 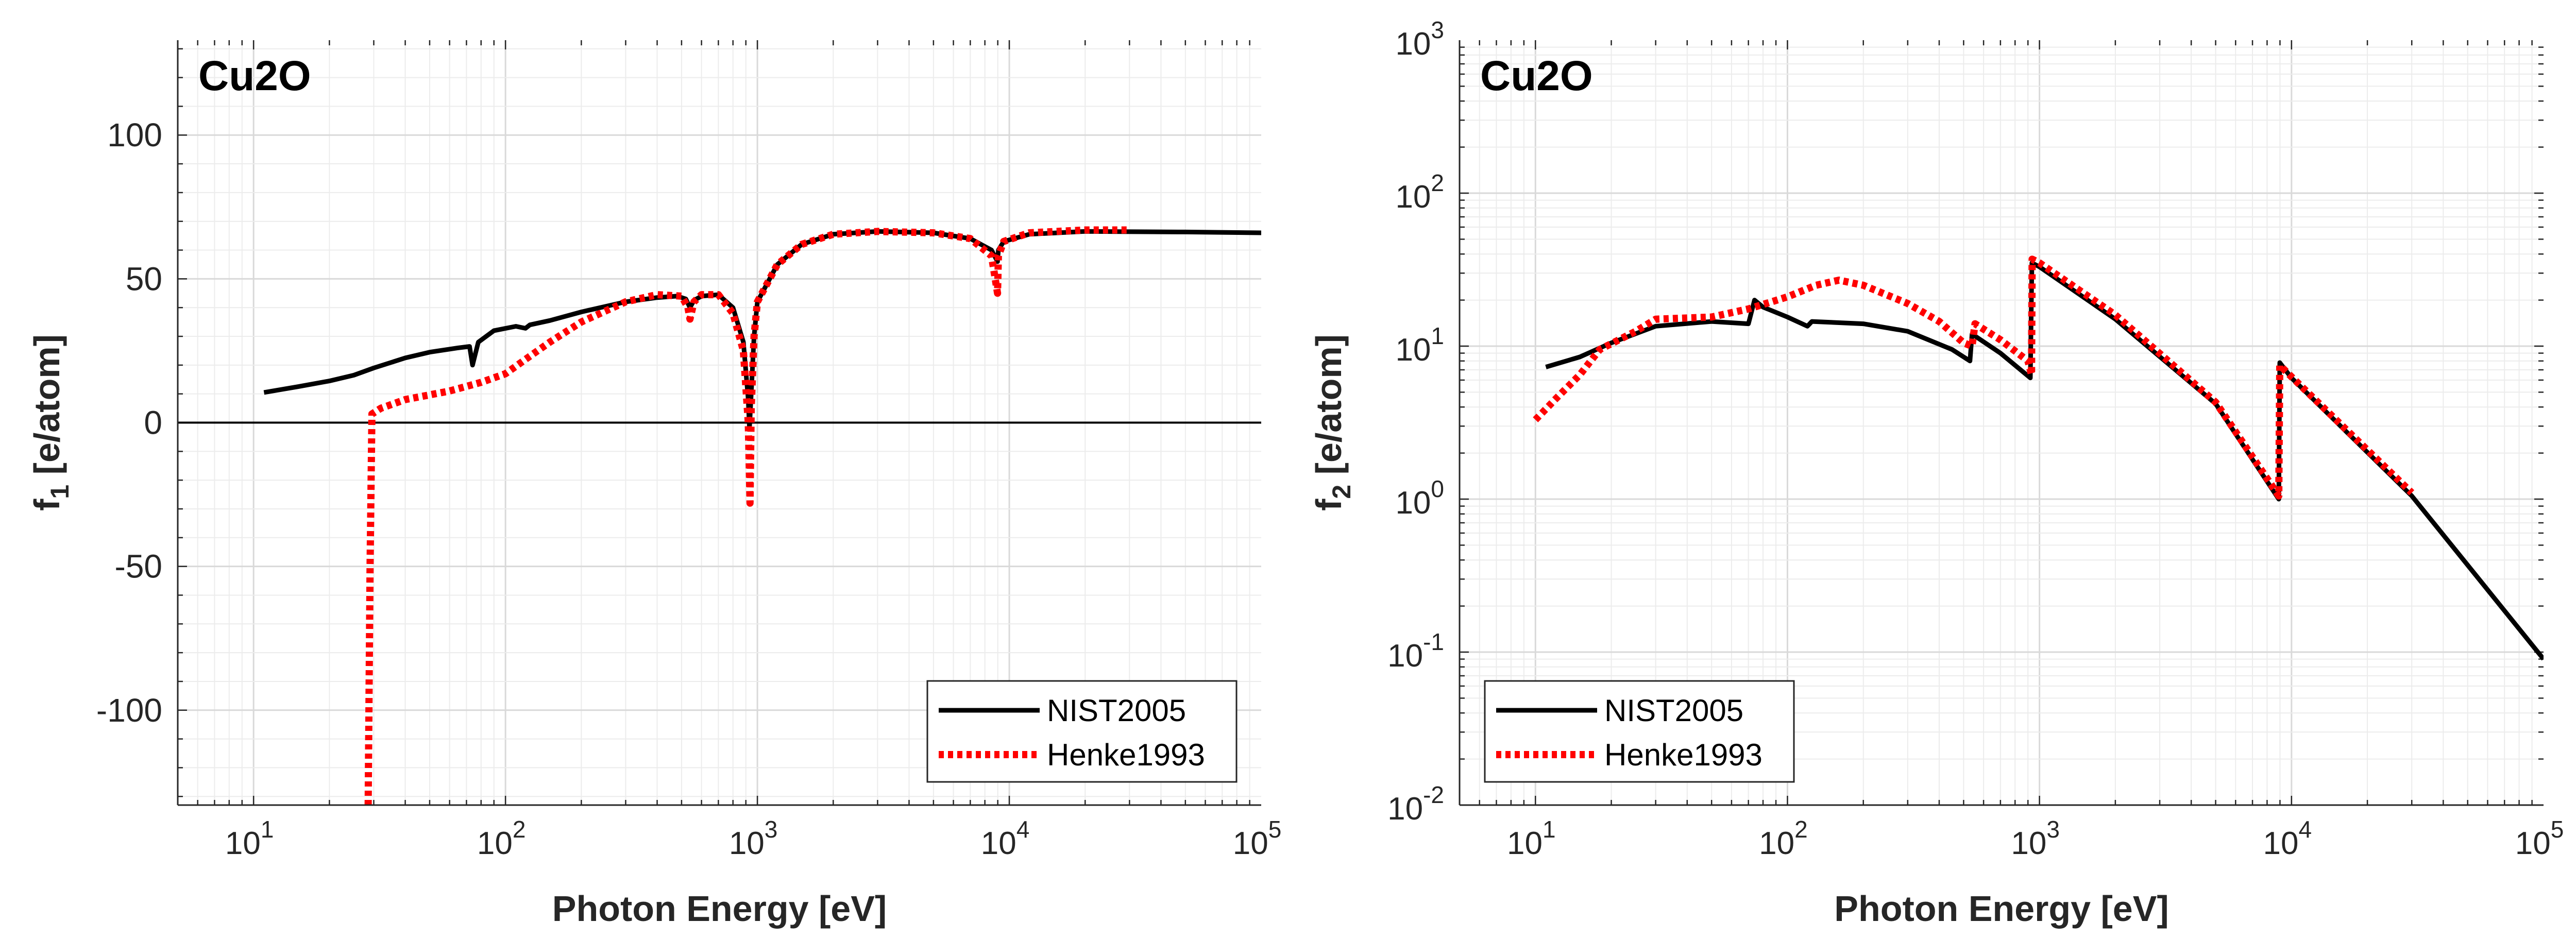 What do you see at coordinates (1419, 192) in the screenshot?
I see `y-tick-label: 10²` at bounding box center [1419, 192].